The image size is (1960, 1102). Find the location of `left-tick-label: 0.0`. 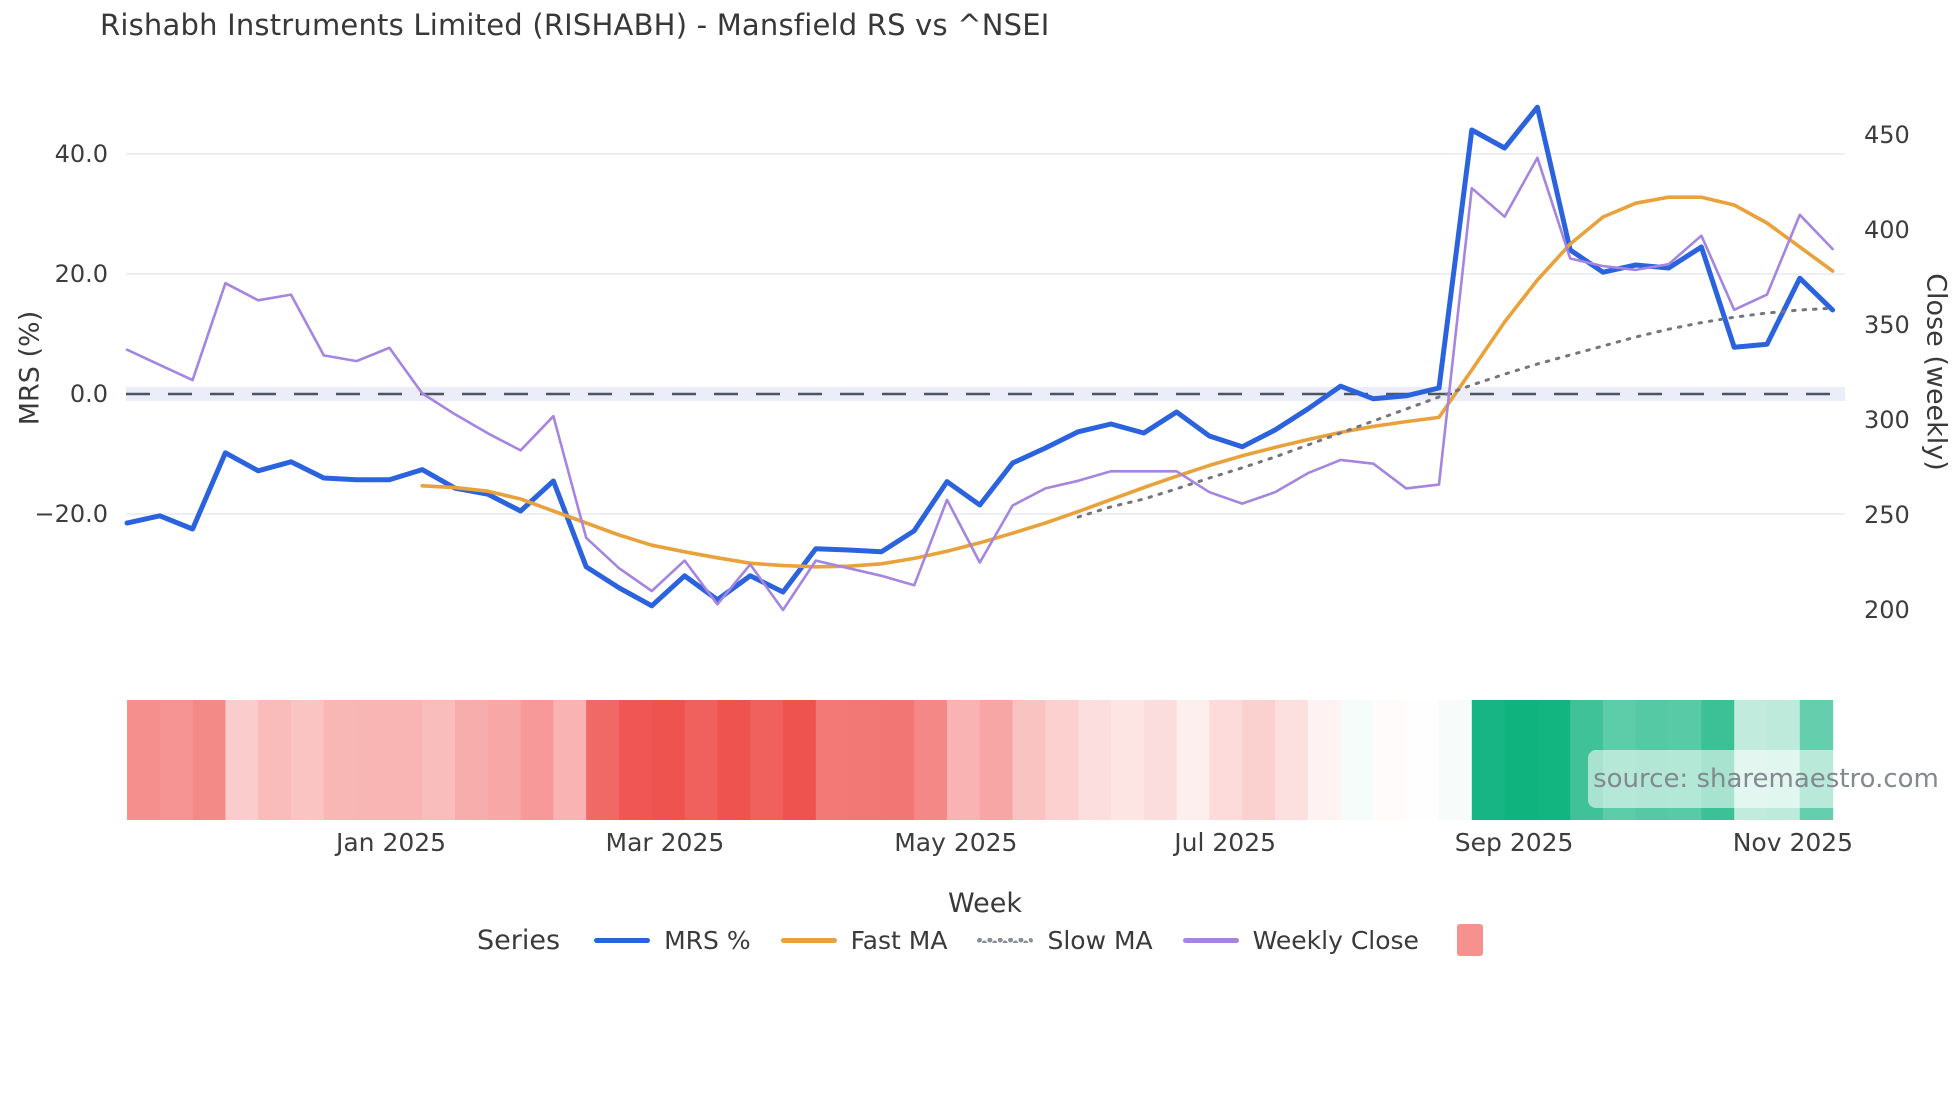

left-tick-label: 0.0 is located at coordinates (88, 394).